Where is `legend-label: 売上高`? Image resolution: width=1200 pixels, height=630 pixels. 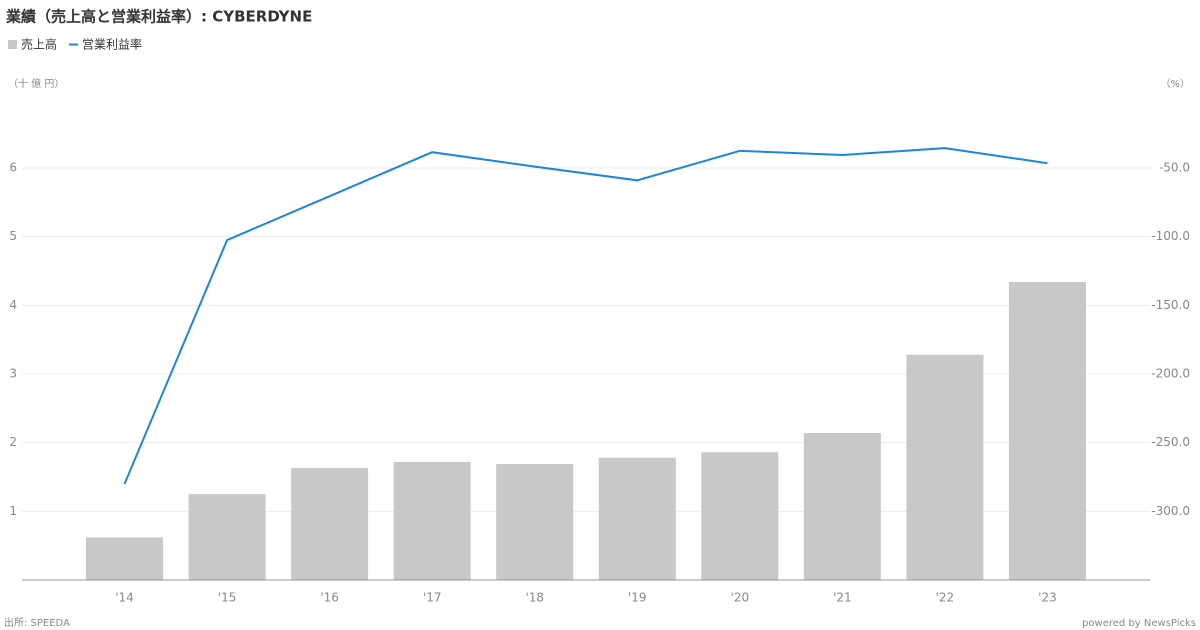
legend-label: 売上高 is located at coordinates (39, 44).